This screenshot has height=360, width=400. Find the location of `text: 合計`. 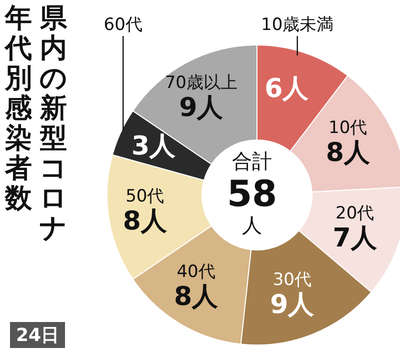

text: 合計 is located at coordinates (252, 161).